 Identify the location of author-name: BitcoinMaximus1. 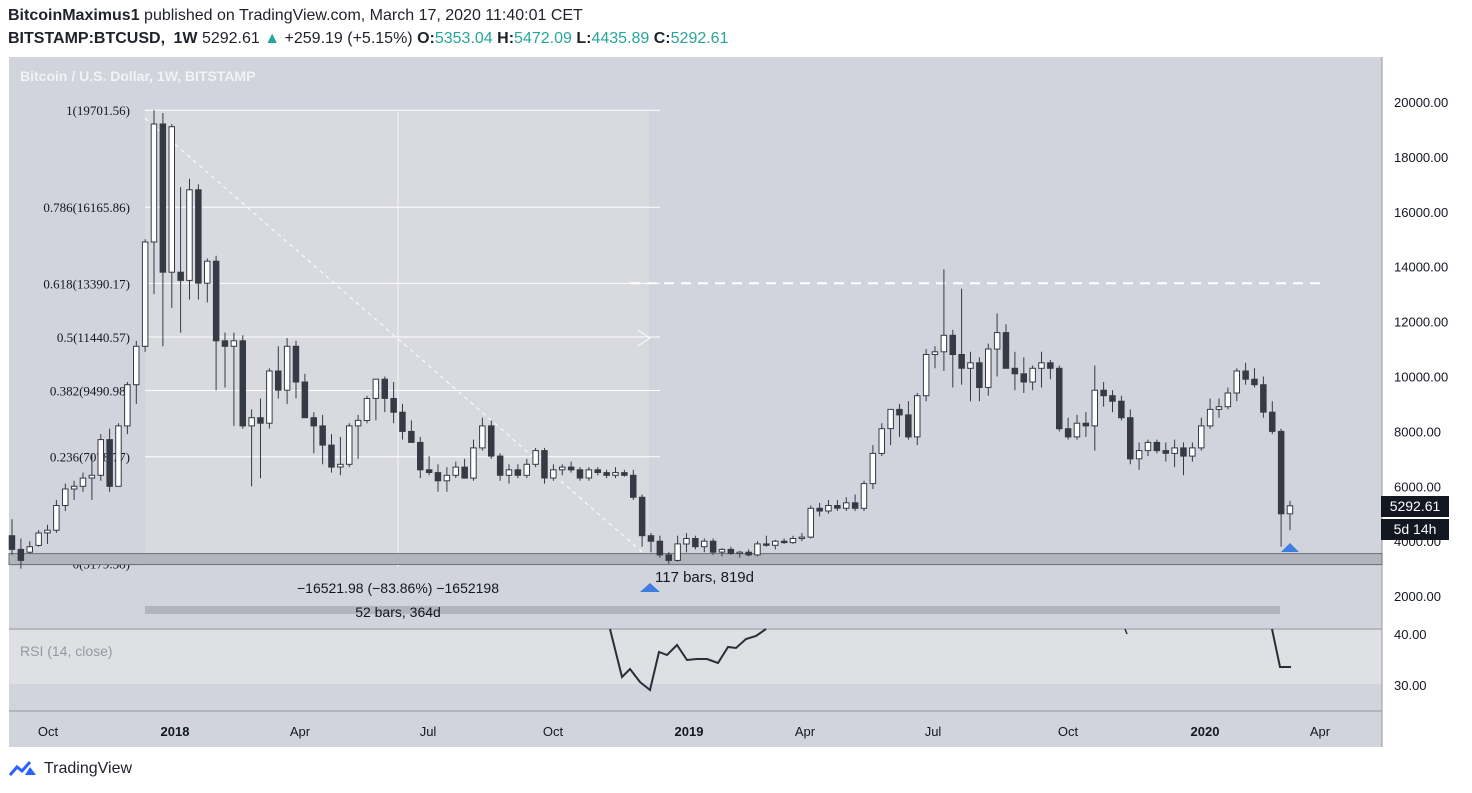
(74, 15).